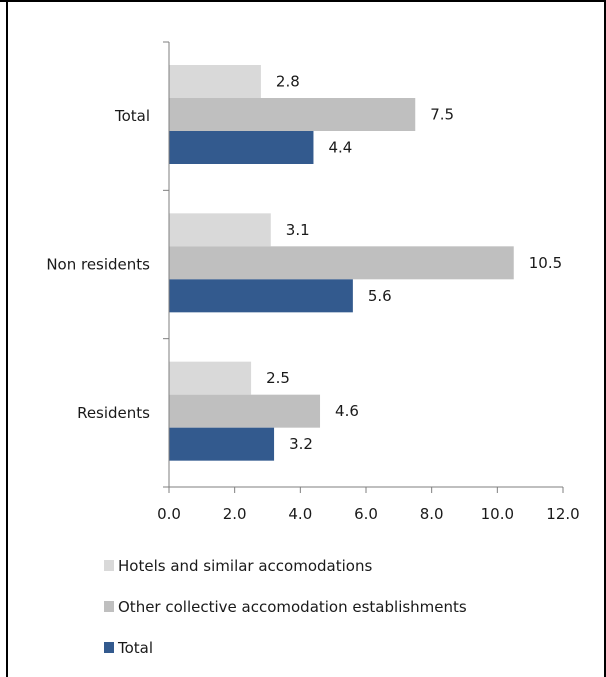 The width and height of the screenshot is (606, 677). Describe the element at coordinates (366, 514) in the screenshot. I see `x-tick-label: 6.0` at that location.